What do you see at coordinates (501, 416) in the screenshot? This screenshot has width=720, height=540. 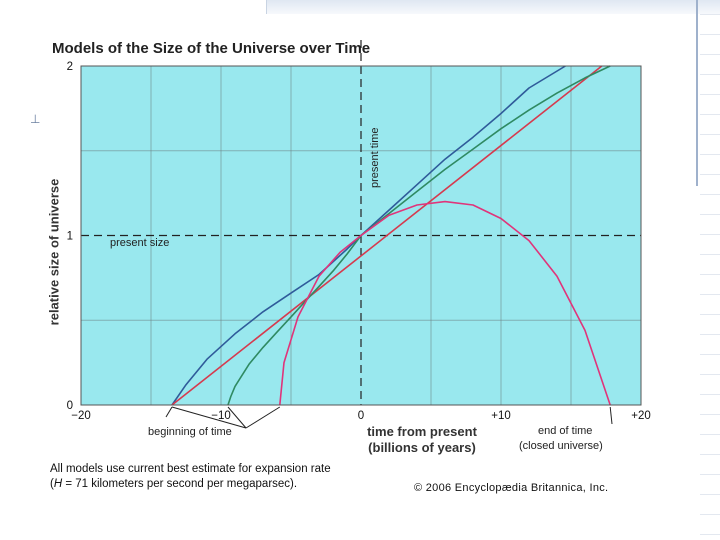 I see `x-tick-label: +10` at bounding box center [501, 416].